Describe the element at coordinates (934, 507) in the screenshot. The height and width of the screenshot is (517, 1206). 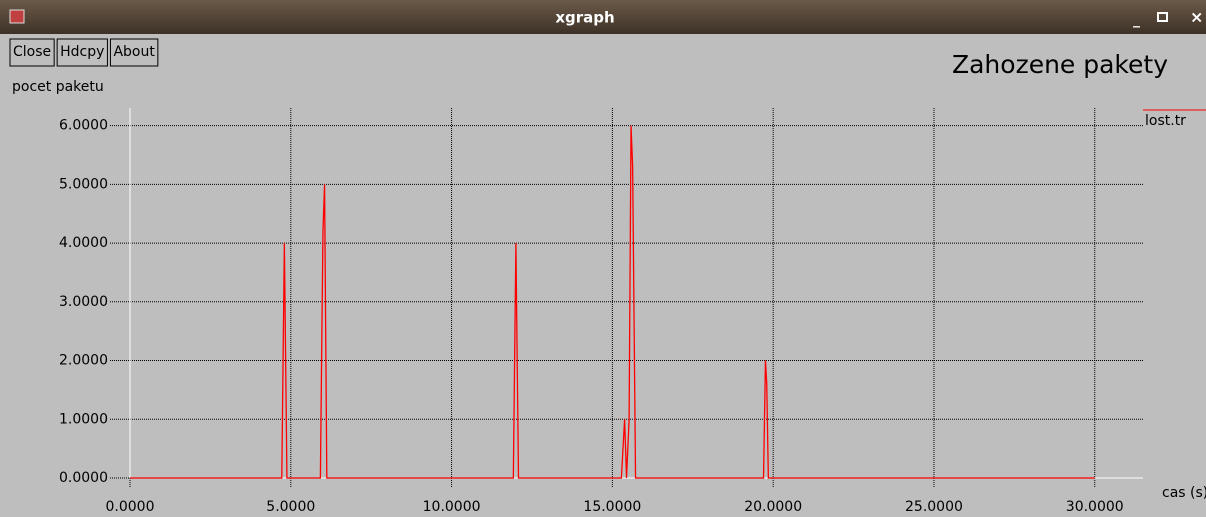
I see `x-tick-label: 25.0000` at that location.